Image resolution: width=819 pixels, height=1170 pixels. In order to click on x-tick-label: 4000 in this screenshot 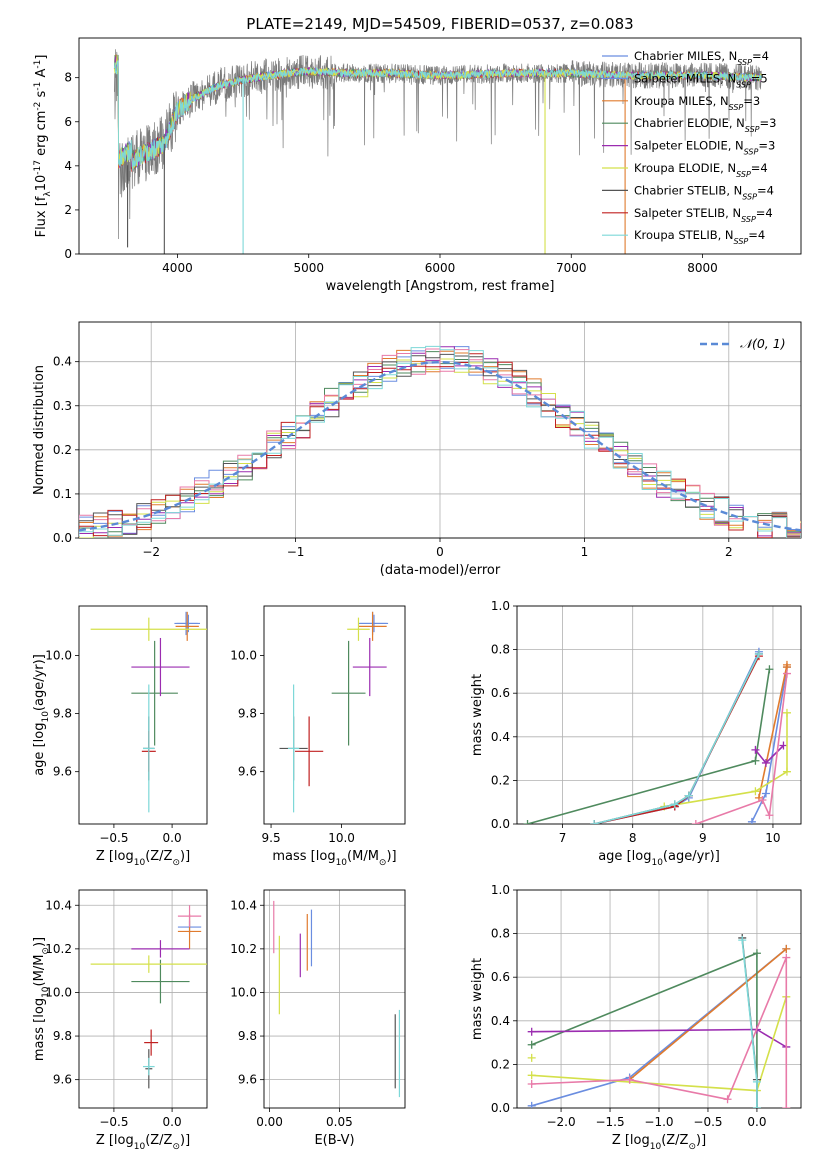, I will do `click(177, 268)`.